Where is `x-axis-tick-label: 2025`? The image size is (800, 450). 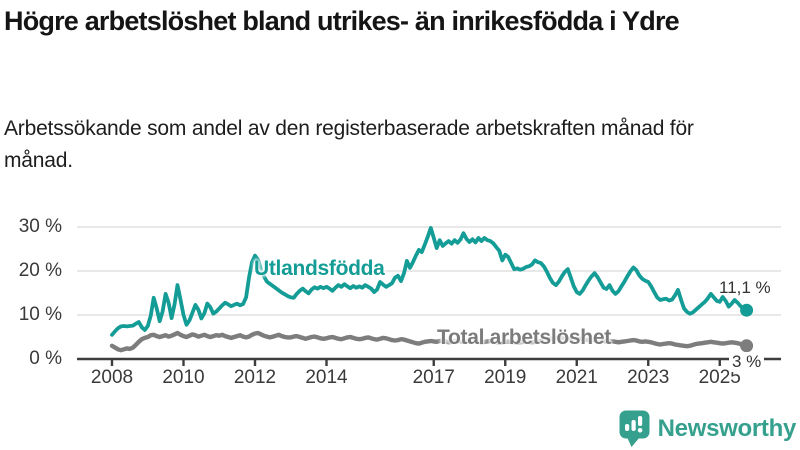
x-axis-tick-label: 2025 is located at coordinates (719, 377).